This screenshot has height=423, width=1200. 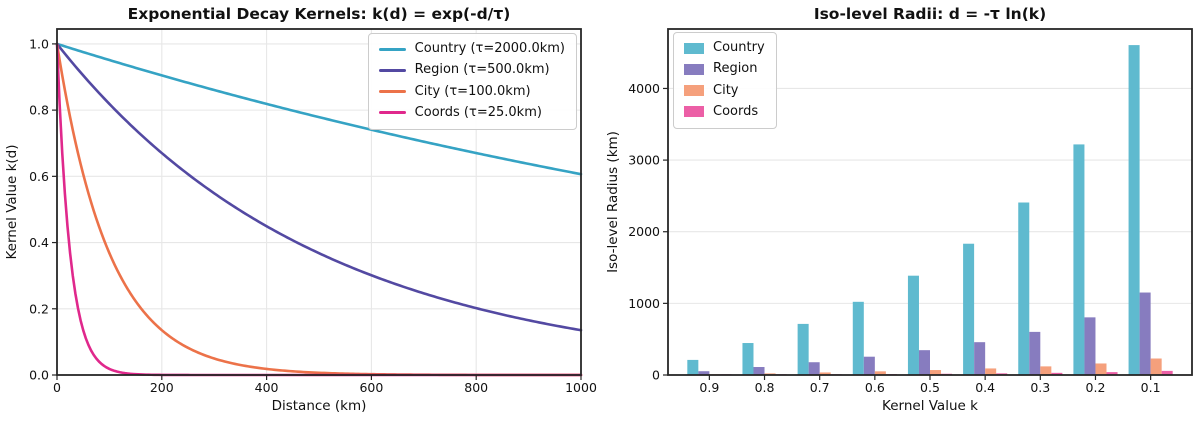 What do you see at coordinates (739, 47) in the screenshot?
I see `legend-label: Country` at bounding box center [739, 47].